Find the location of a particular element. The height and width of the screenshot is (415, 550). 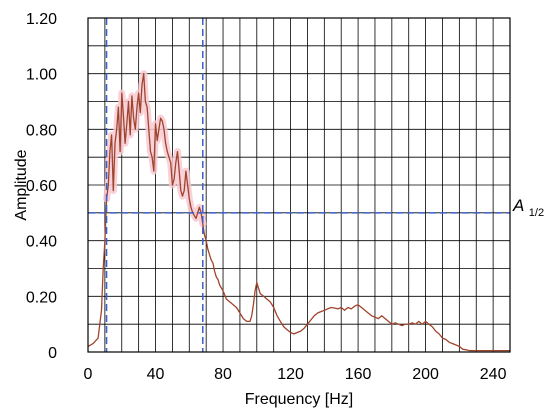

x-tick-label: 240 is located at coordinates (493, 374).